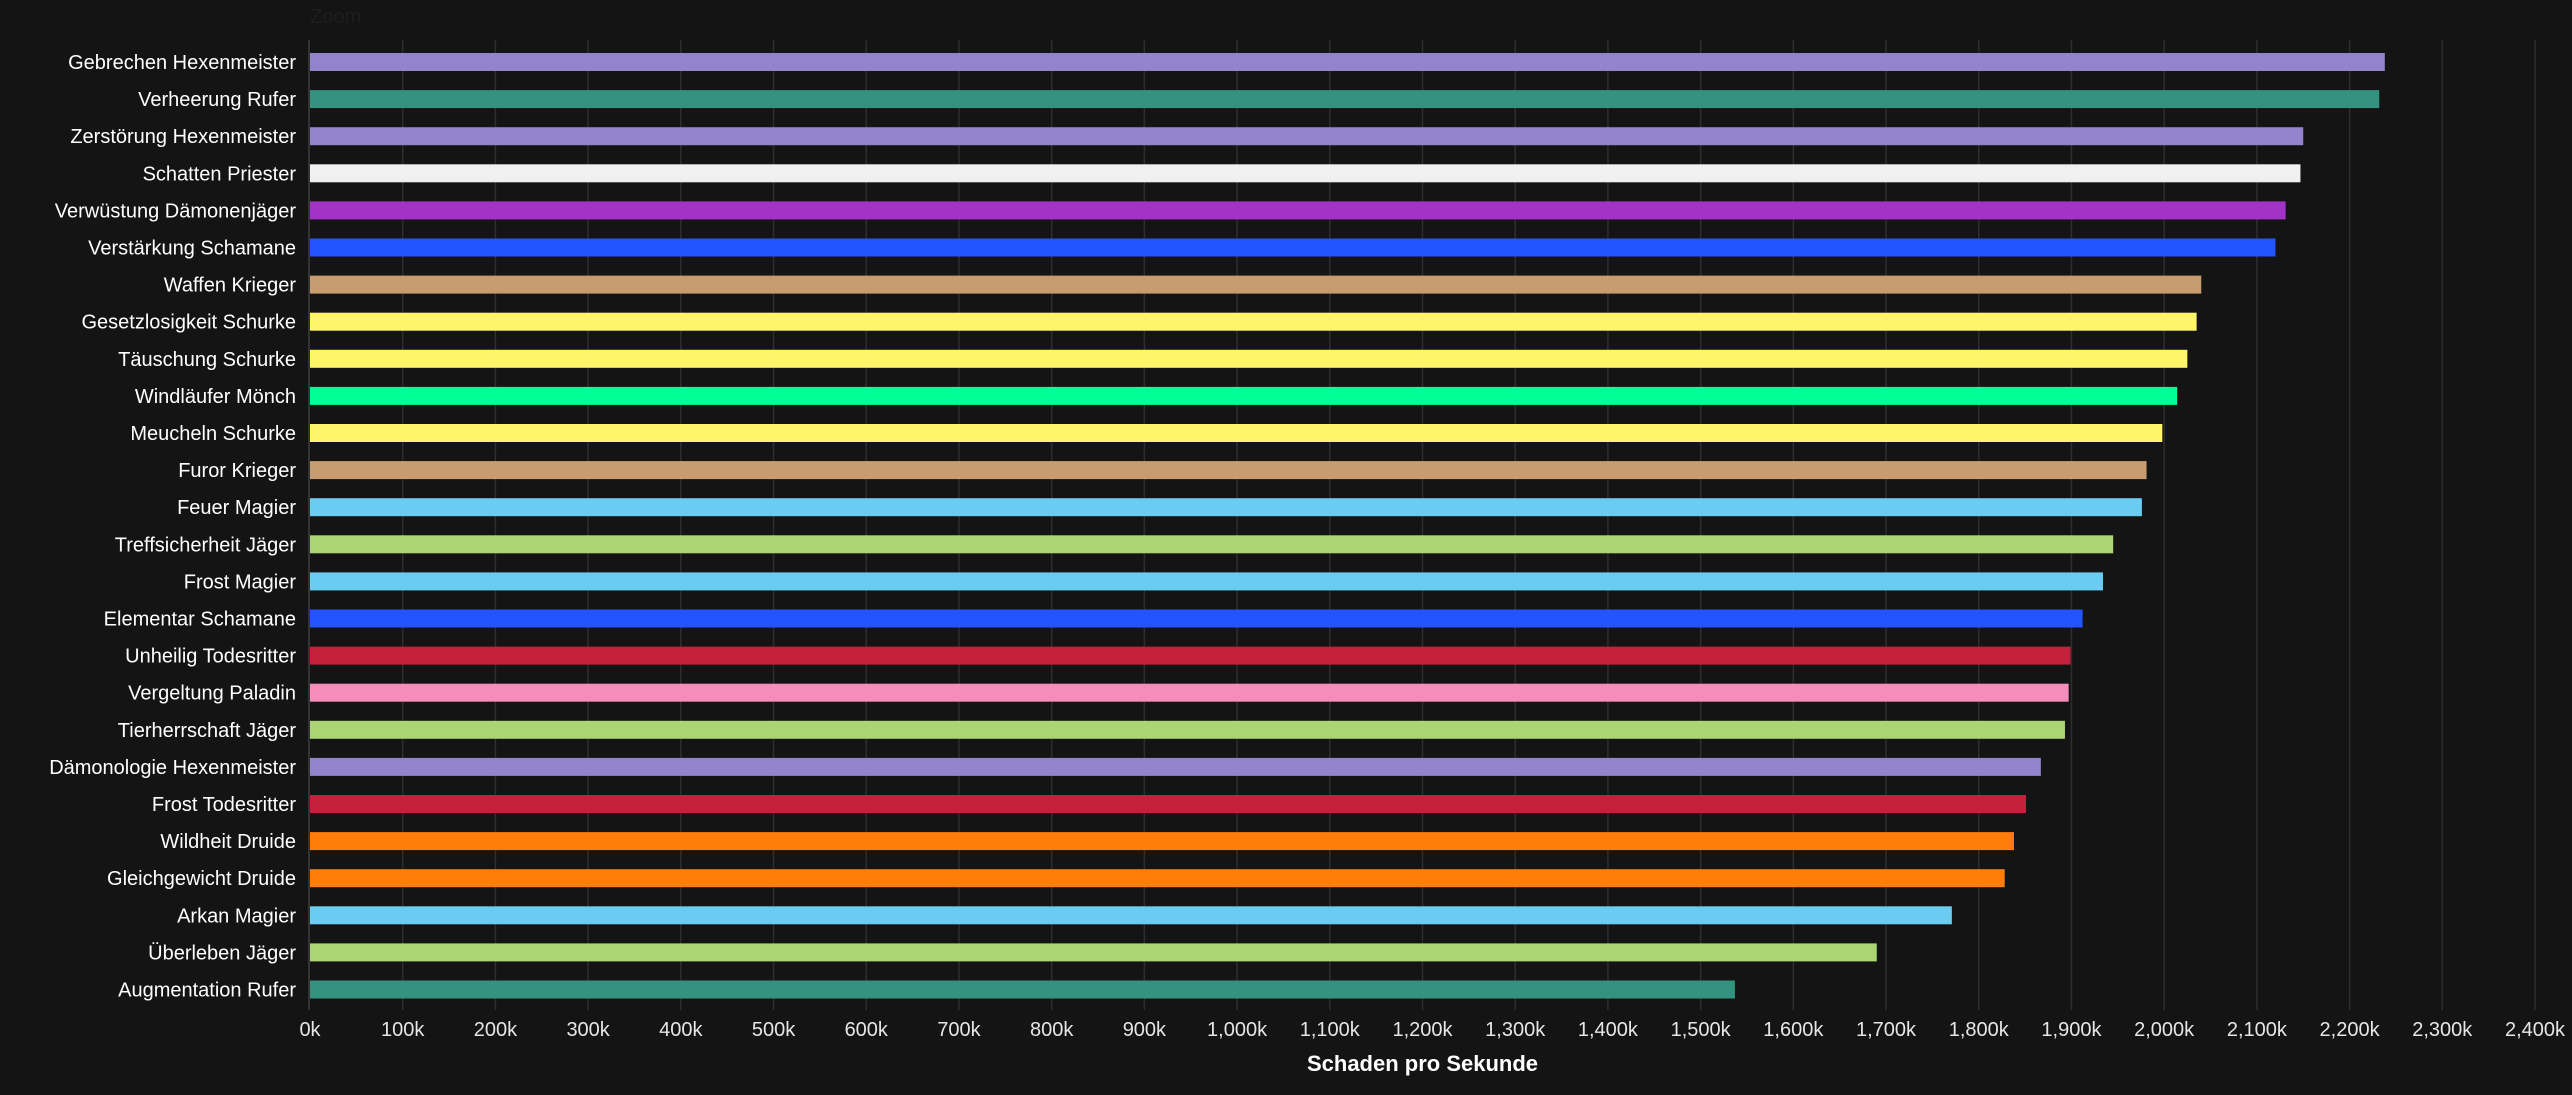 The image size is (2572, 1095). Describe the element at coordinates (2164, 1030) in the screenshot. I see `x-tick-label: 2,000k` at that location.